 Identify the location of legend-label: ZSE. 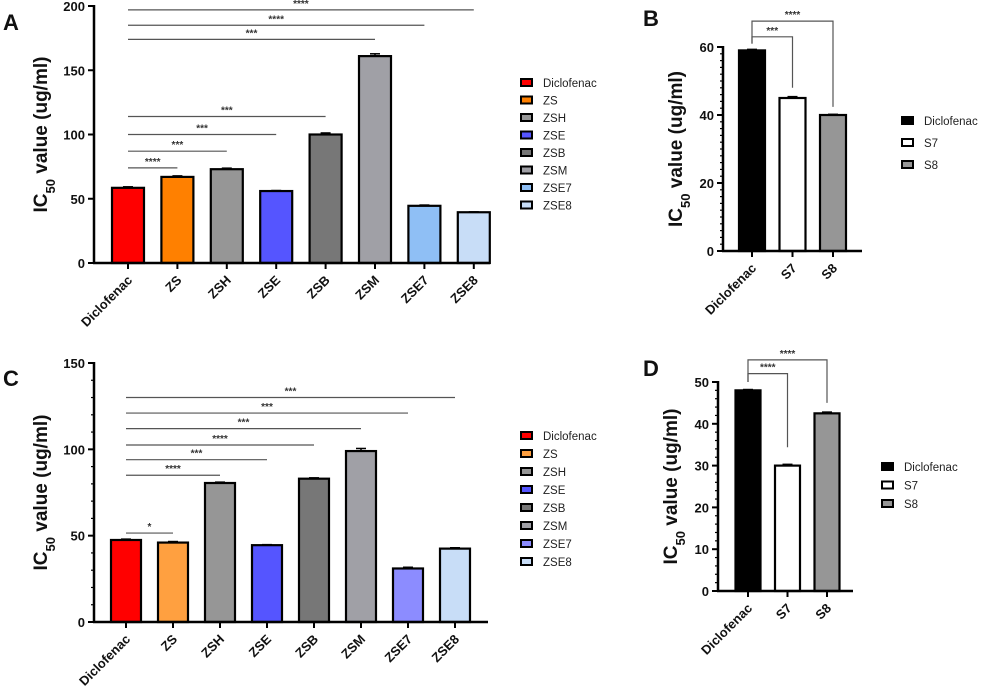
(554, 491).